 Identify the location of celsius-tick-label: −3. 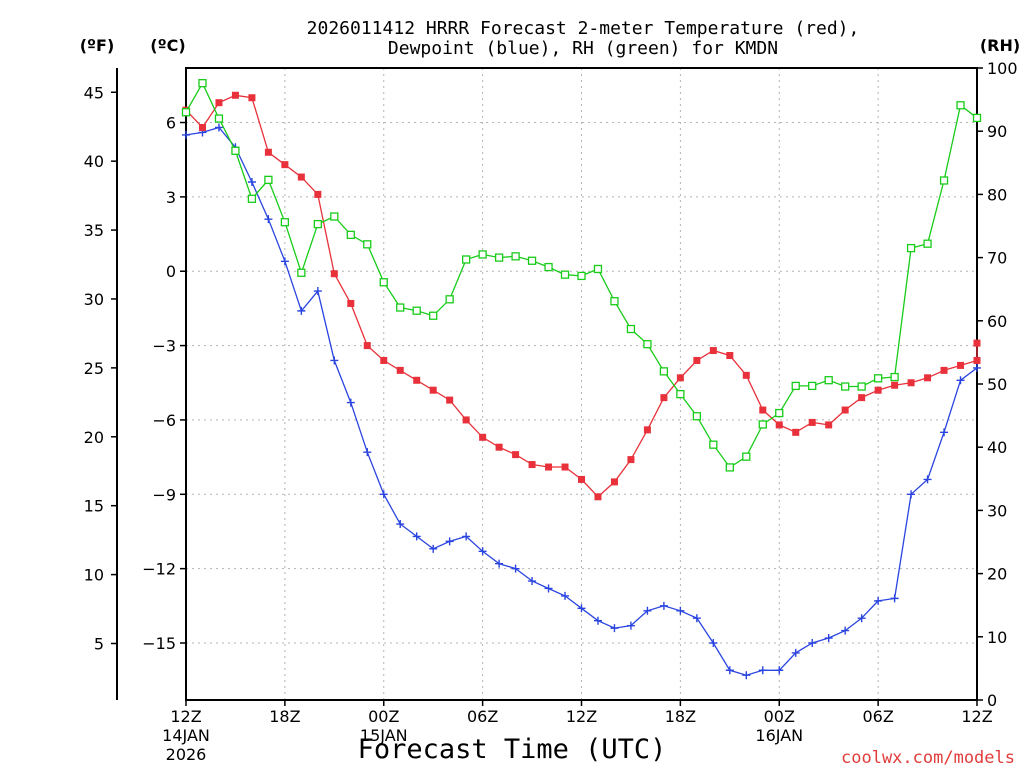
(164, 346).